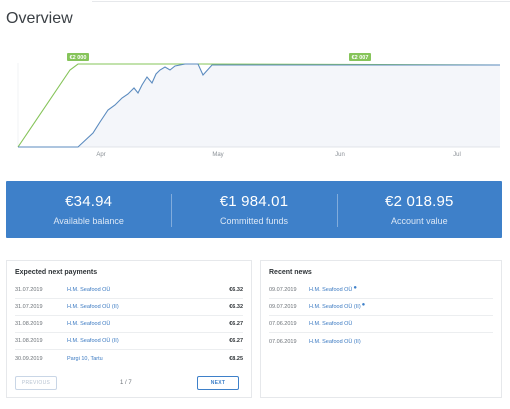 The height and width of the screenshot is (409, 510). Describe the element at coordinates (340, 155) in the screenshot. I see `x-tick-jun: Jun` at that location.